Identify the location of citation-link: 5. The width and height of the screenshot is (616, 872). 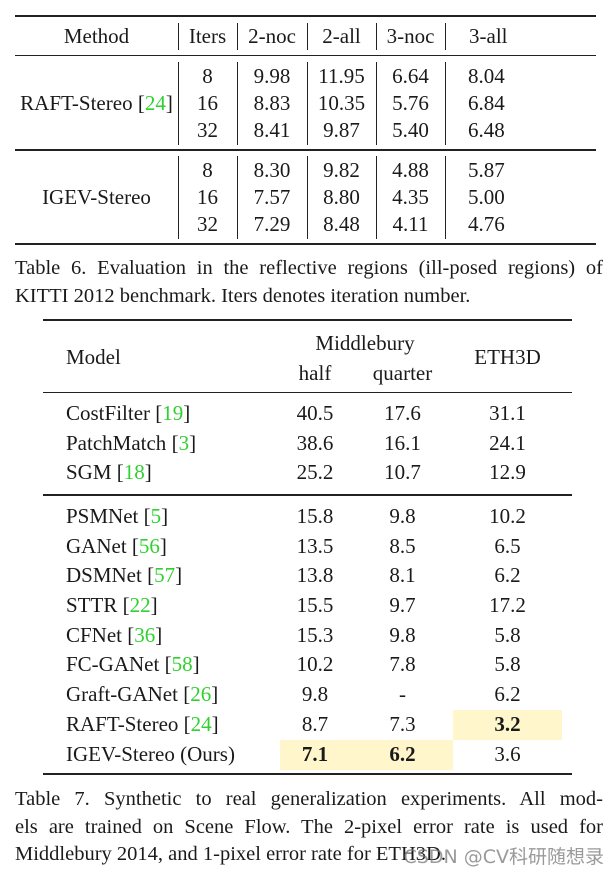
(156, 516).